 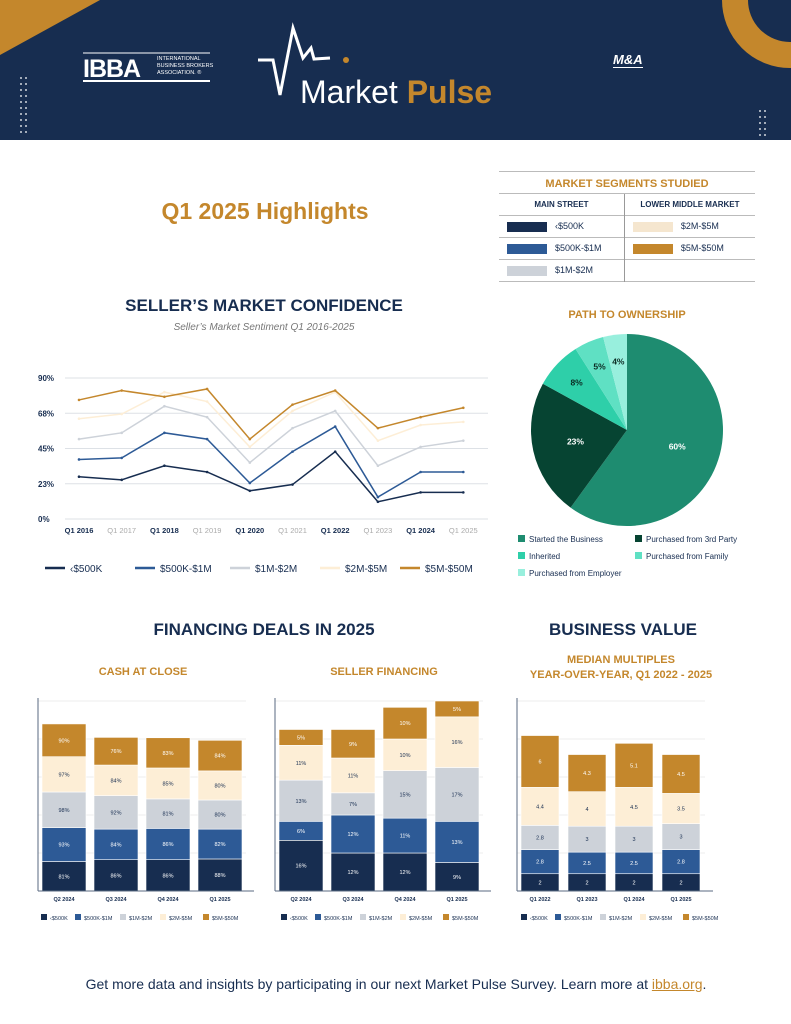 What do you see at coordinates (46, 484) in the screenshot?
I see `y-tick-label: 23%` at bounding box center [46, 484].